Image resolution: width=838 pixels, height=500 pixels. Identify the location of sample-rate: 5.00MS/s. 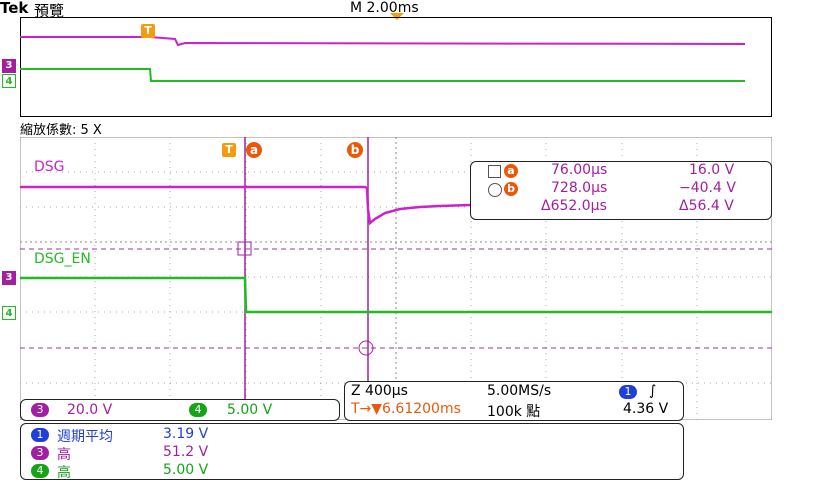
(519, 391).